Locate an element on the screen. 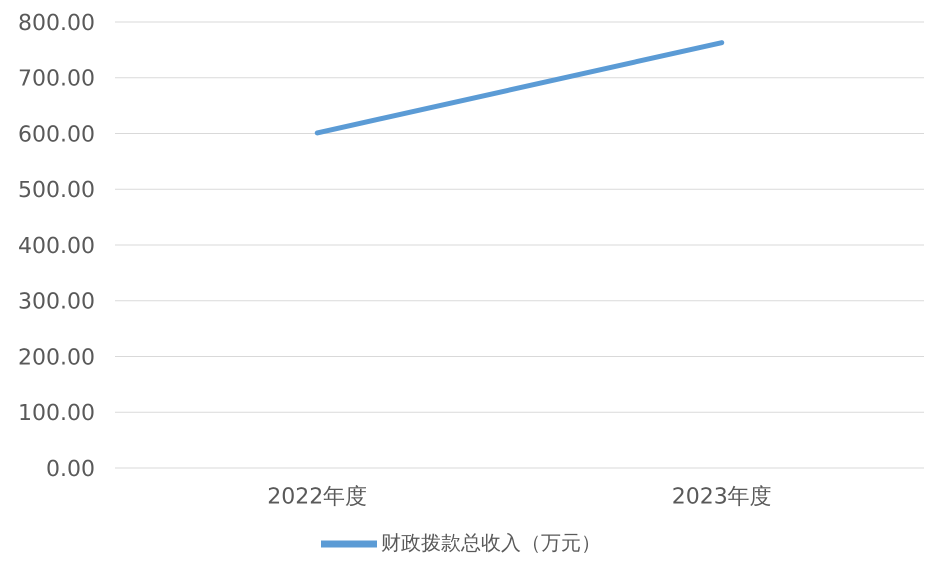 Image resolution: width=940 pixels, height=584 pixels. y-tick-label: 500.00 is located at coordinates (56, 191).